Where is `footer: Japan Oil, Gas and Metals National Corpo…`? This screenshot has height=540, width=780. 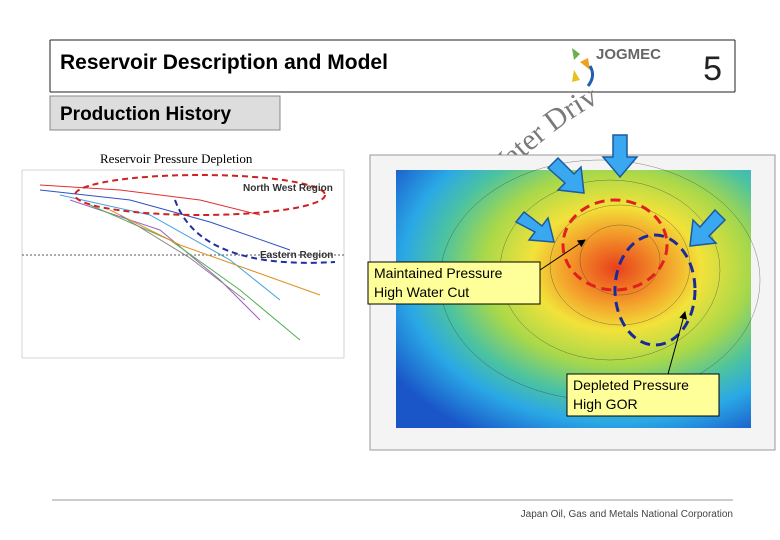
footer: Japan Oil, Gas and Metals National Corpo… is located at coordinates (627, 514).